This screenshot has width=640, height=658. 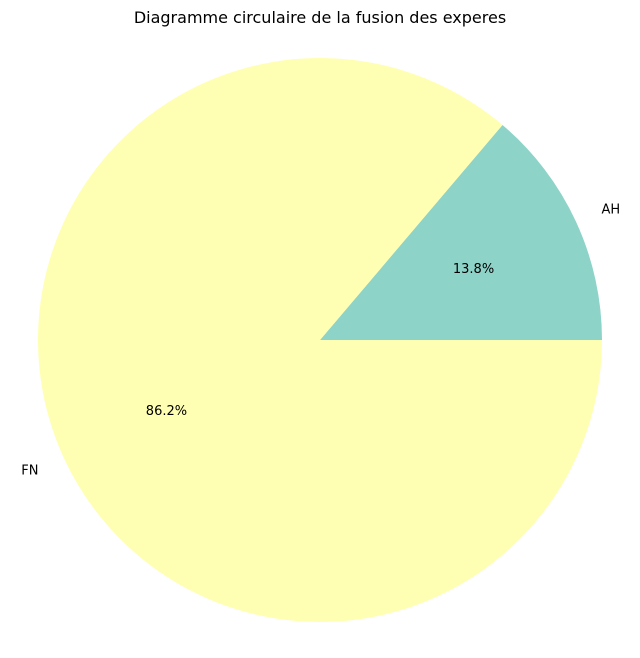 I want to click on slice-percent-fn: 86.2%, so click(x=166, y=411).